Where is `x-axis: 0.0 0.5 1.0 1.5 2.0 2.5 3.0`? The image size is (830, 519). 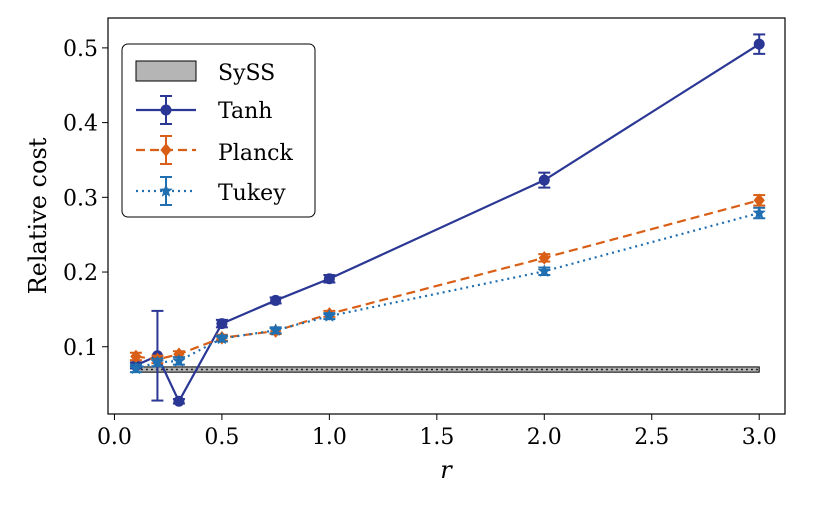
x-axis: 0.0 0.5 1.0 1.5 2.0 2.5 3.0 is located at coordinates (437, 432).